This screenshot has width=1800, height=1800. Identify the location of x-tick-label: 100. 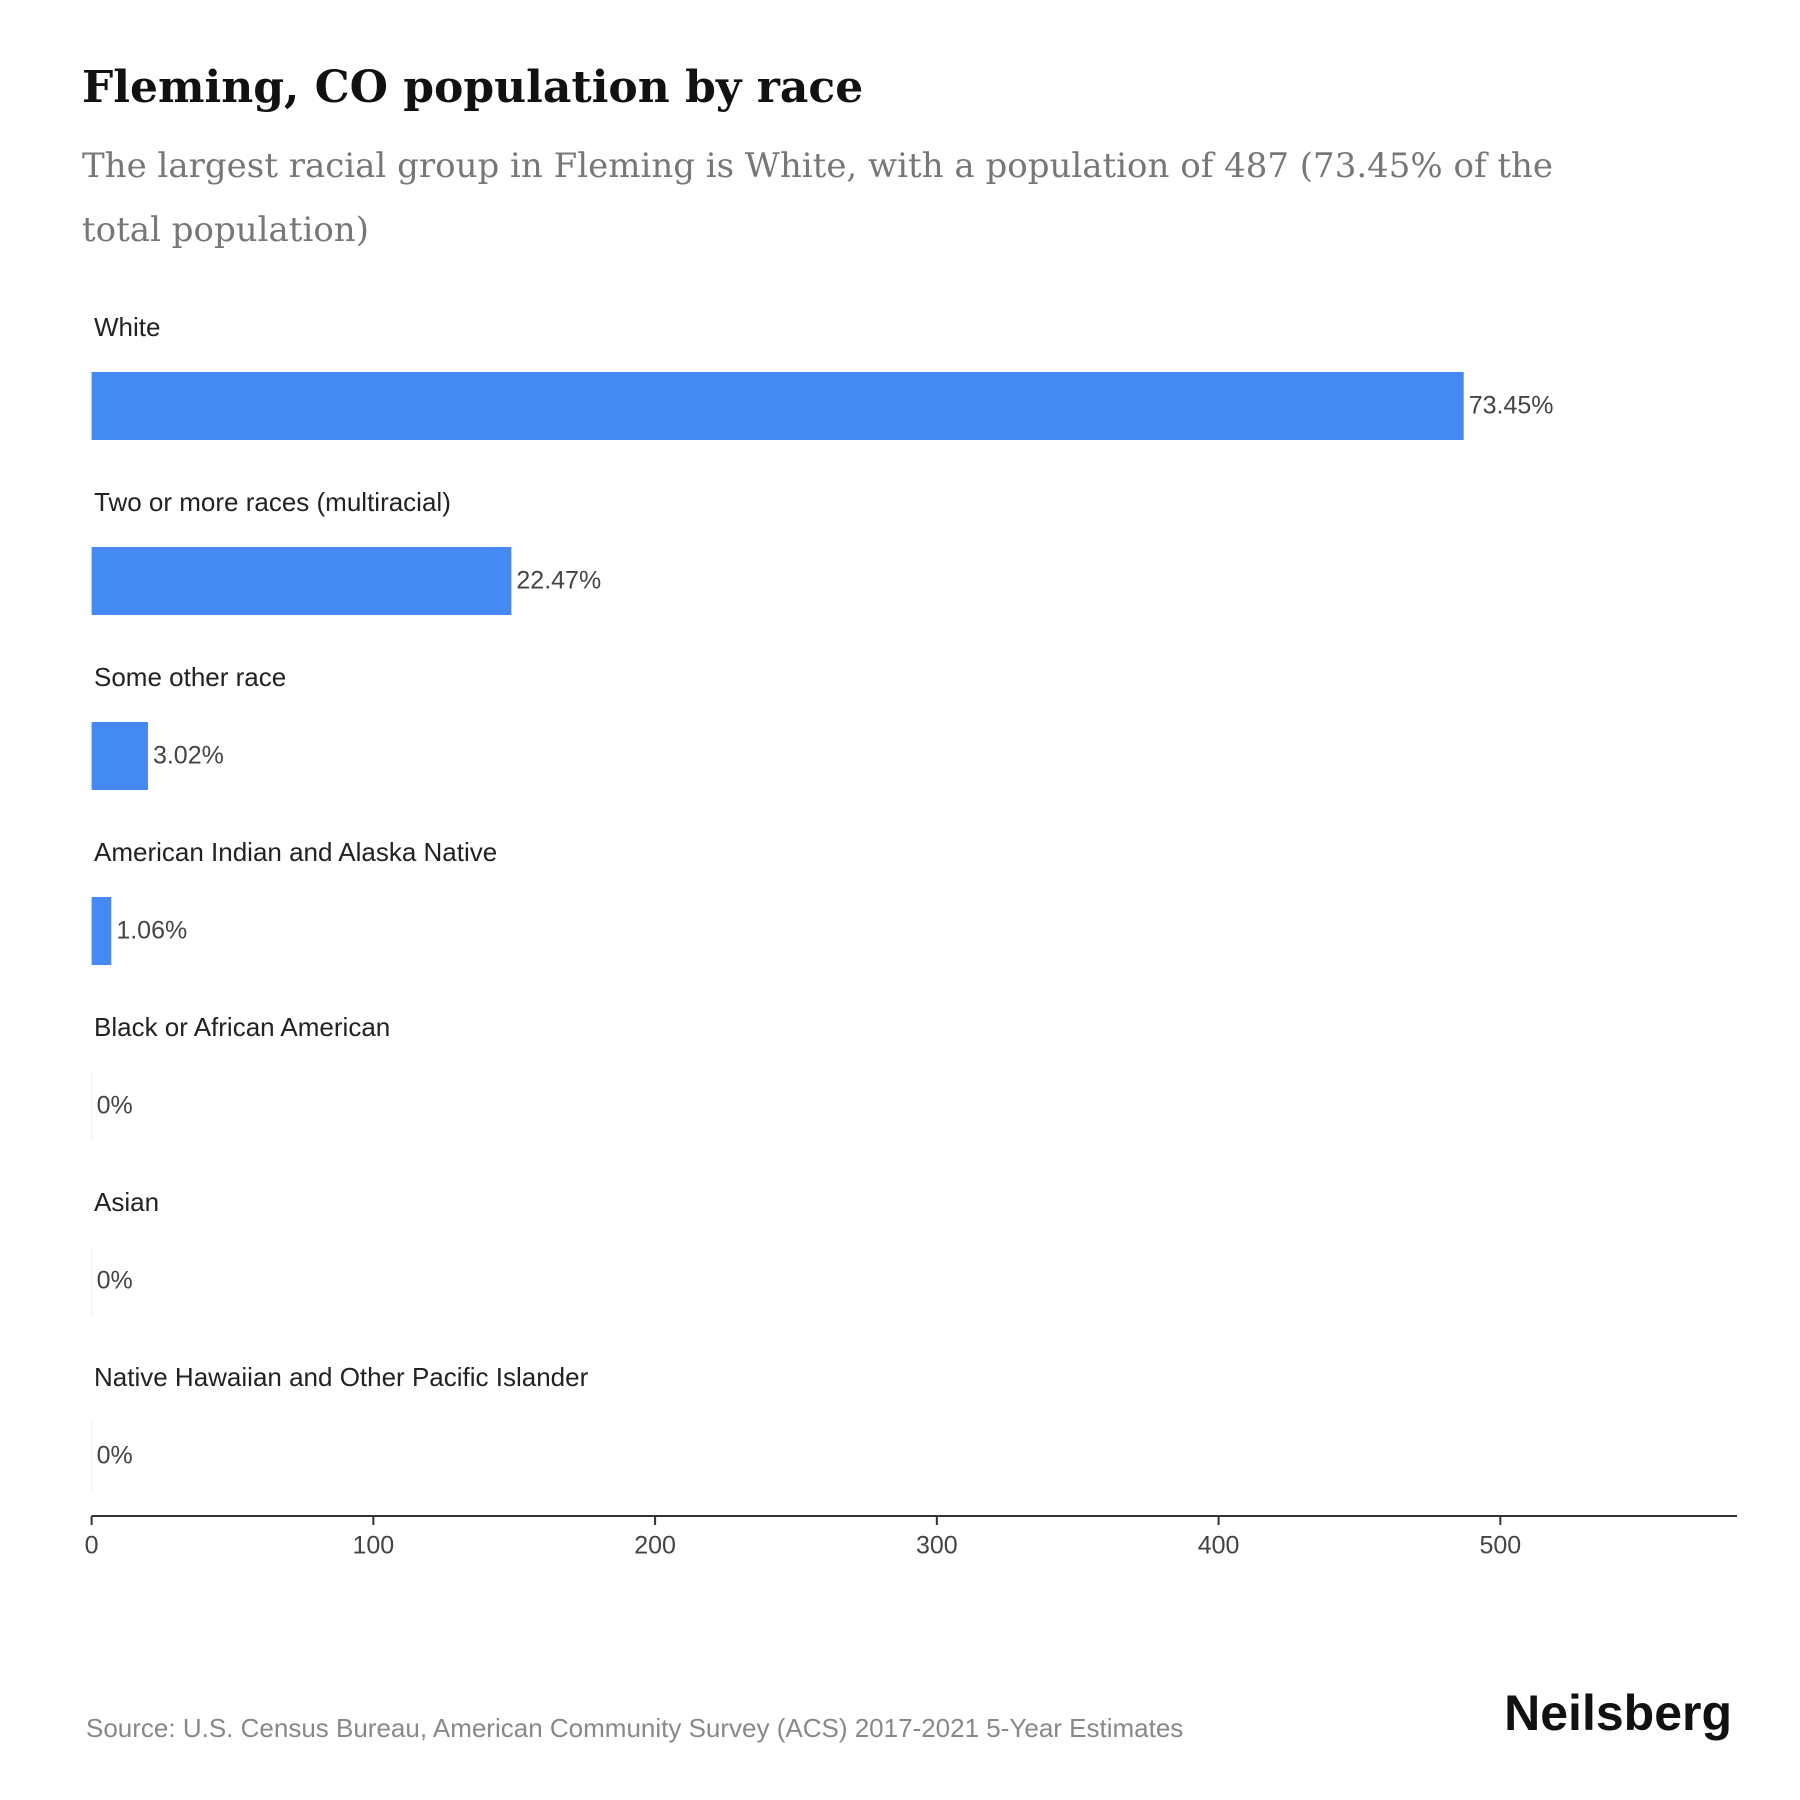
(373, 1546).